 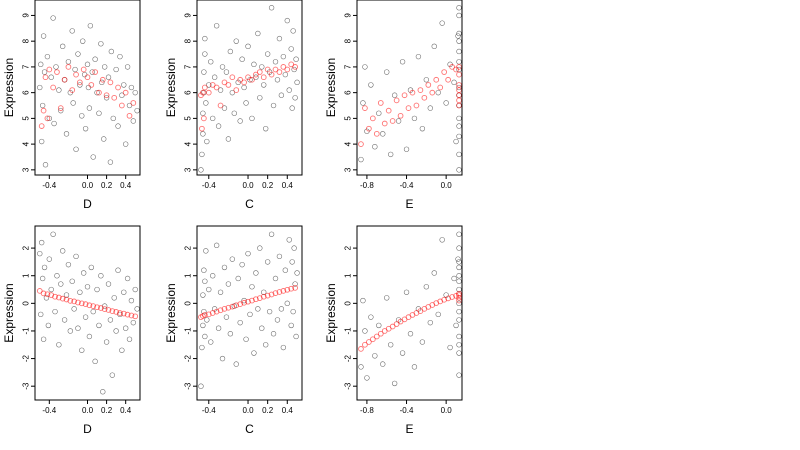 I want to click on y-tick-label: 7, so click(x=26, y=66).